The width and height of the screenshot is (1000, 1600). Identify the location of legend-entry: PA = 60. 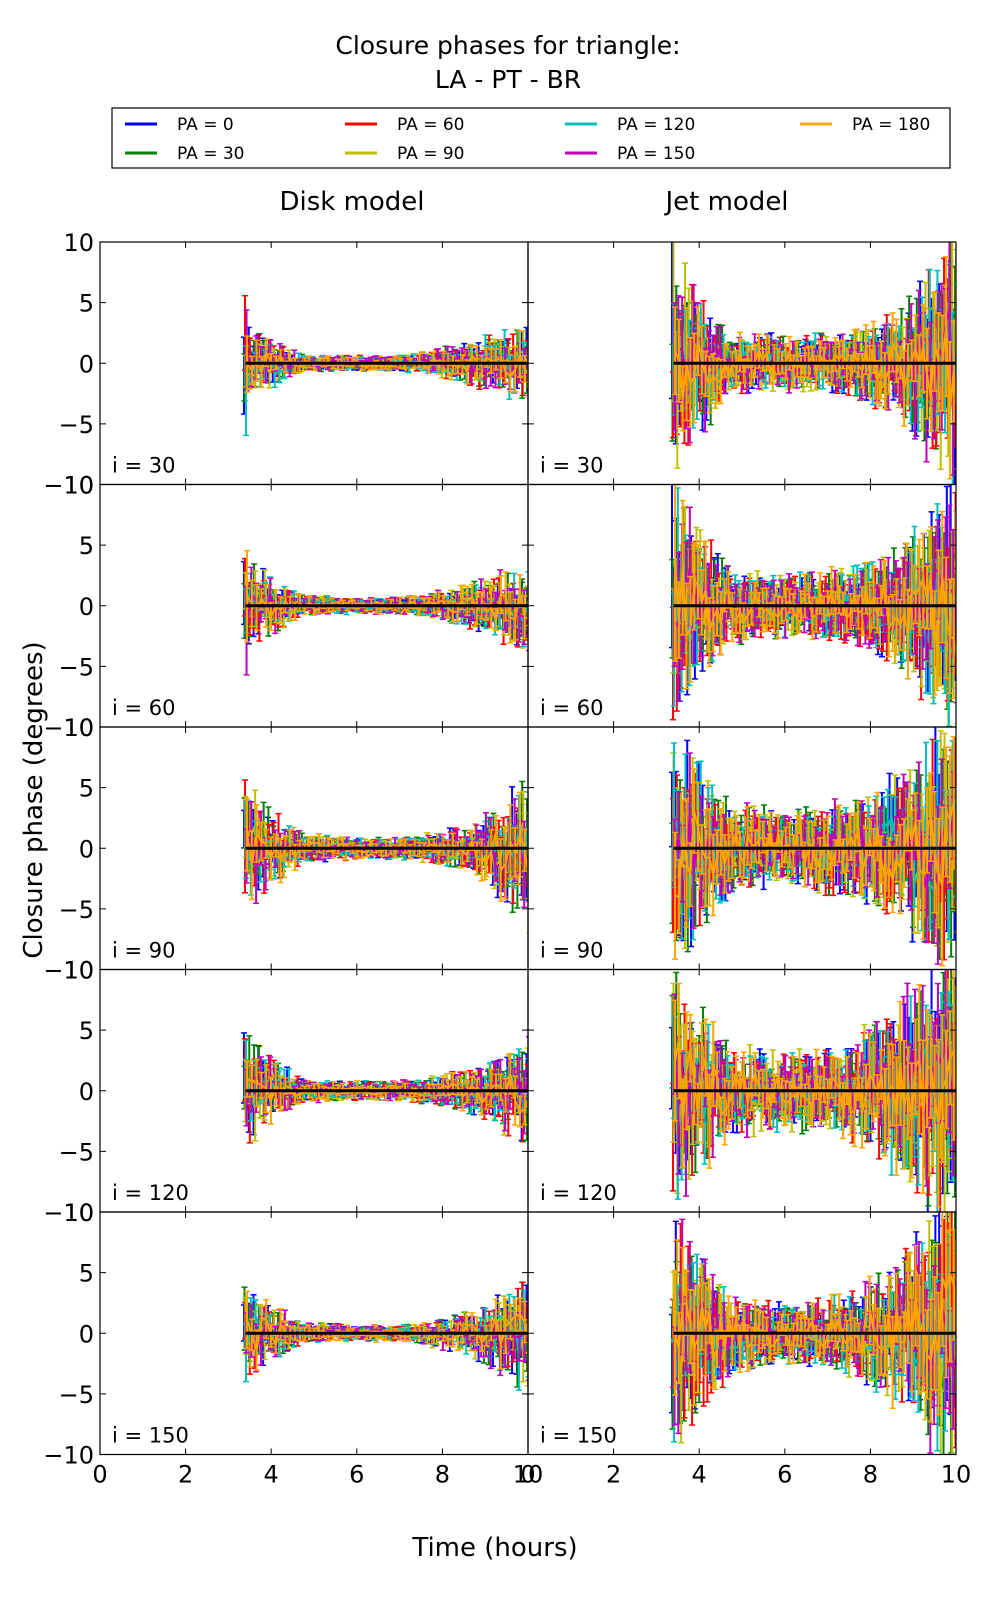
(404, 125).